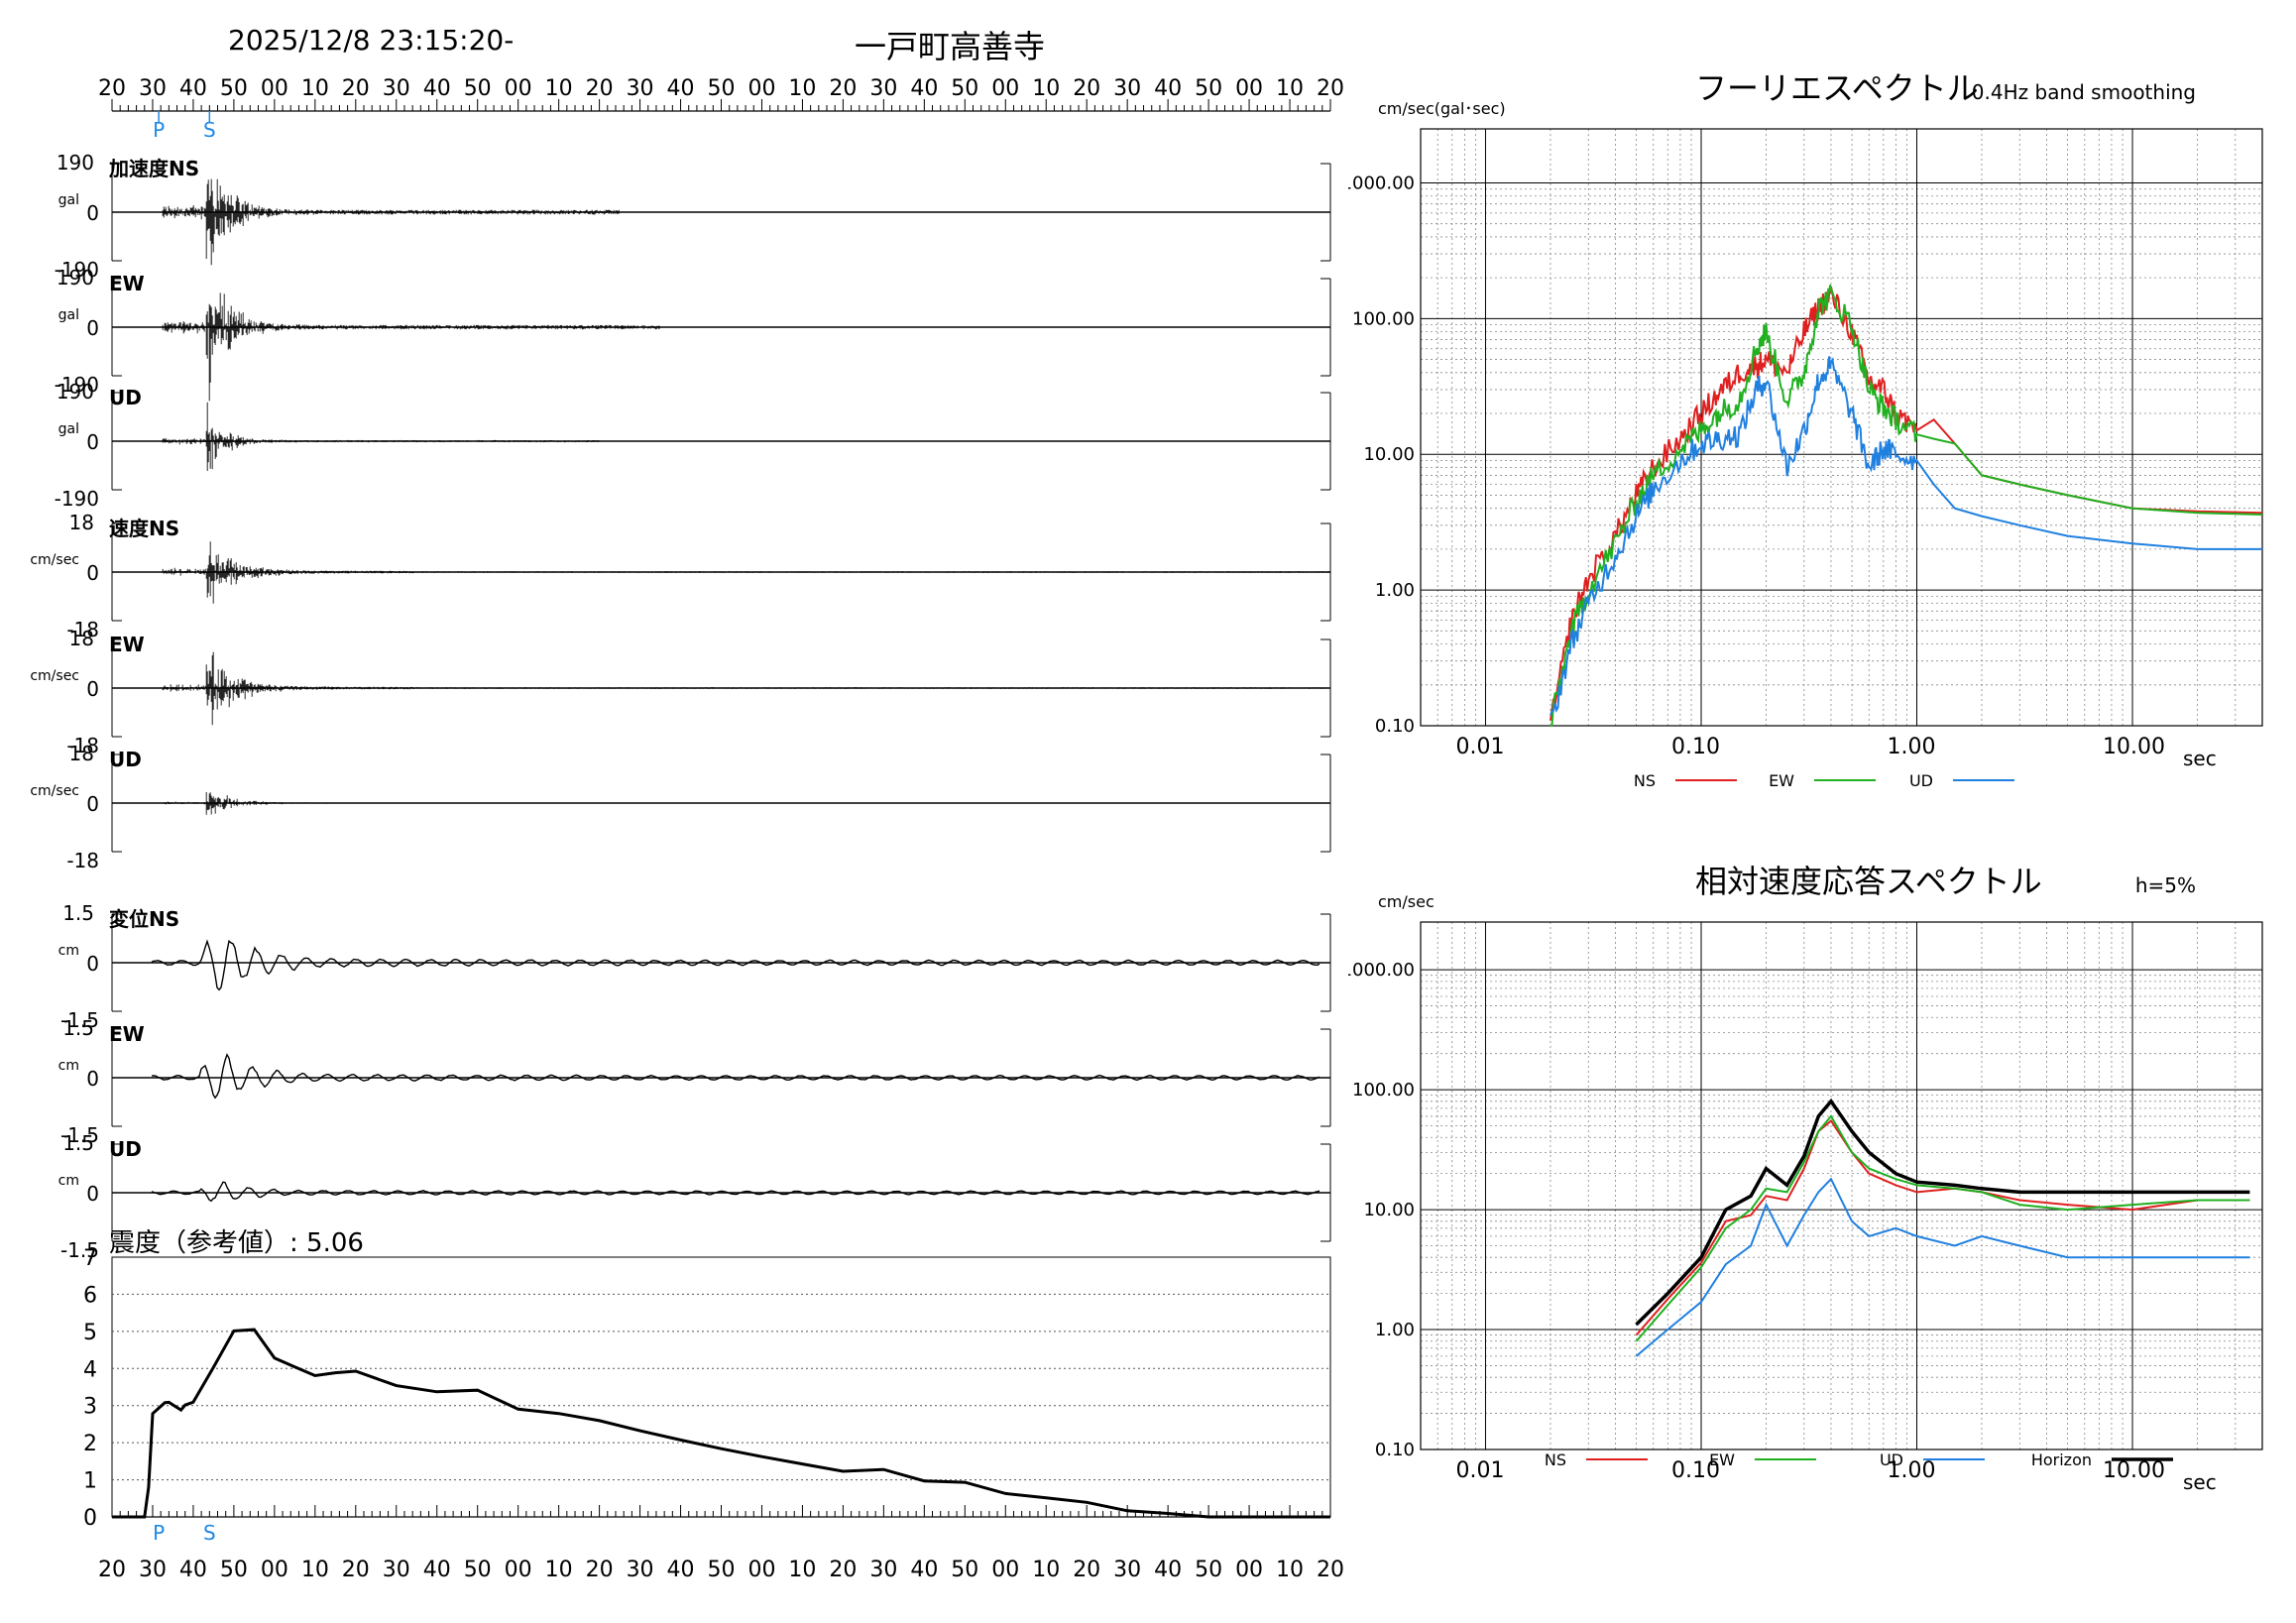 This screenshot has height=1623, width=2296. Describe the element at coordinates (159, 130) in the screenshot. I see `p-marker-top: P` at that location.